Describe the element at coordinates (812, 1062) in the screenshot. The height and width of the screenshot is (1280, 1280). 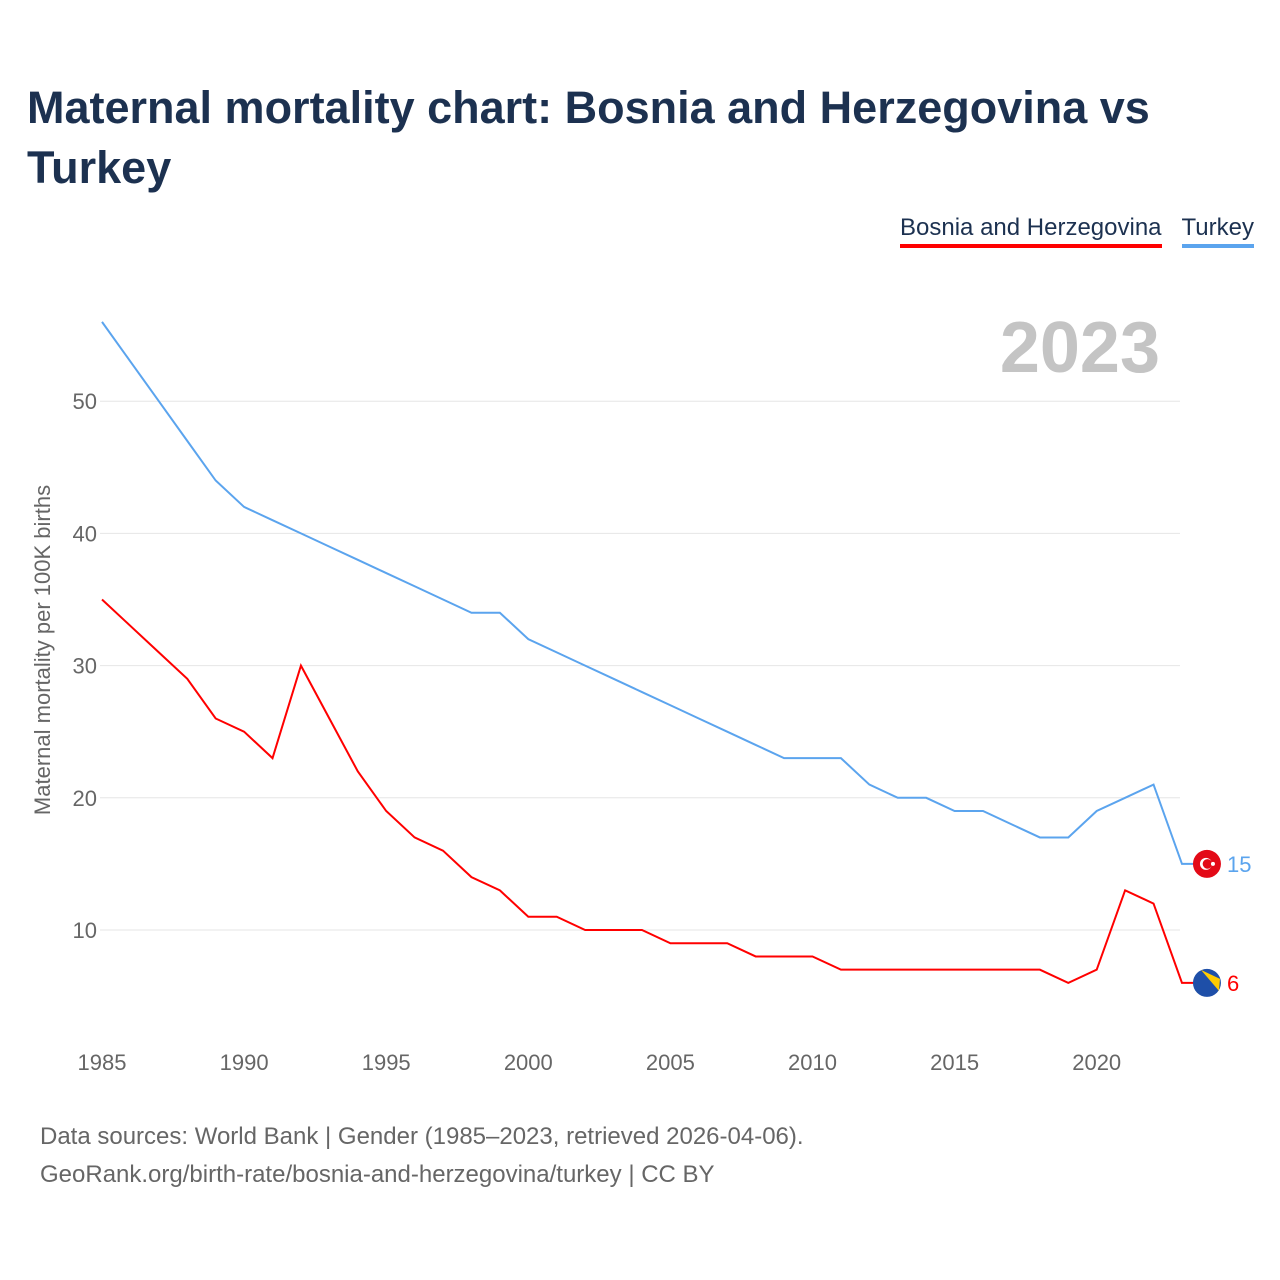
I see `x-tick-label: 2010` at that location.